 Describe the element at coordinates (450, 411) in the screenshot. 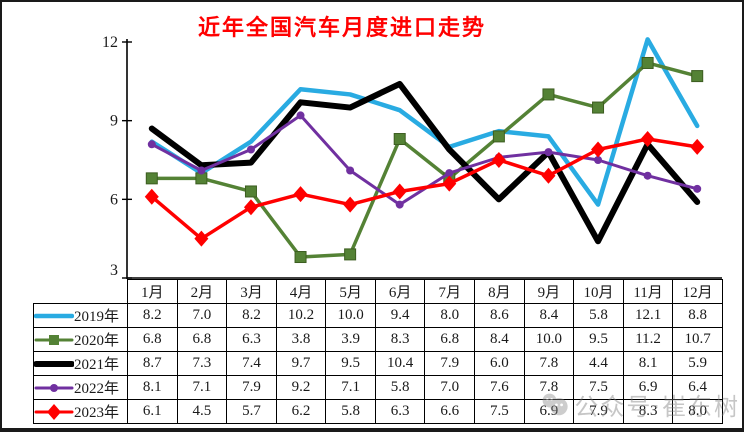

I see `value-cell: 6.6` at that location.